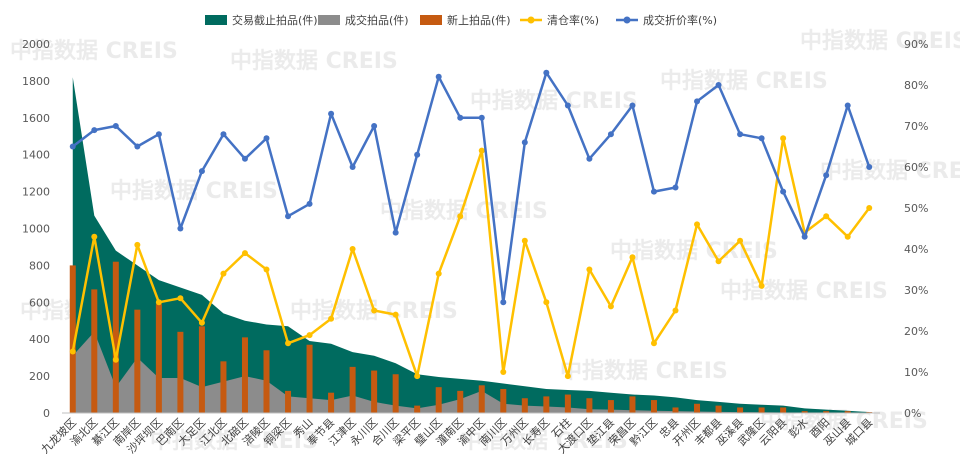 The height and width of the screenshot is (469, 960). I want to click on y-right-tick-label: 0%, so click(912, 413).